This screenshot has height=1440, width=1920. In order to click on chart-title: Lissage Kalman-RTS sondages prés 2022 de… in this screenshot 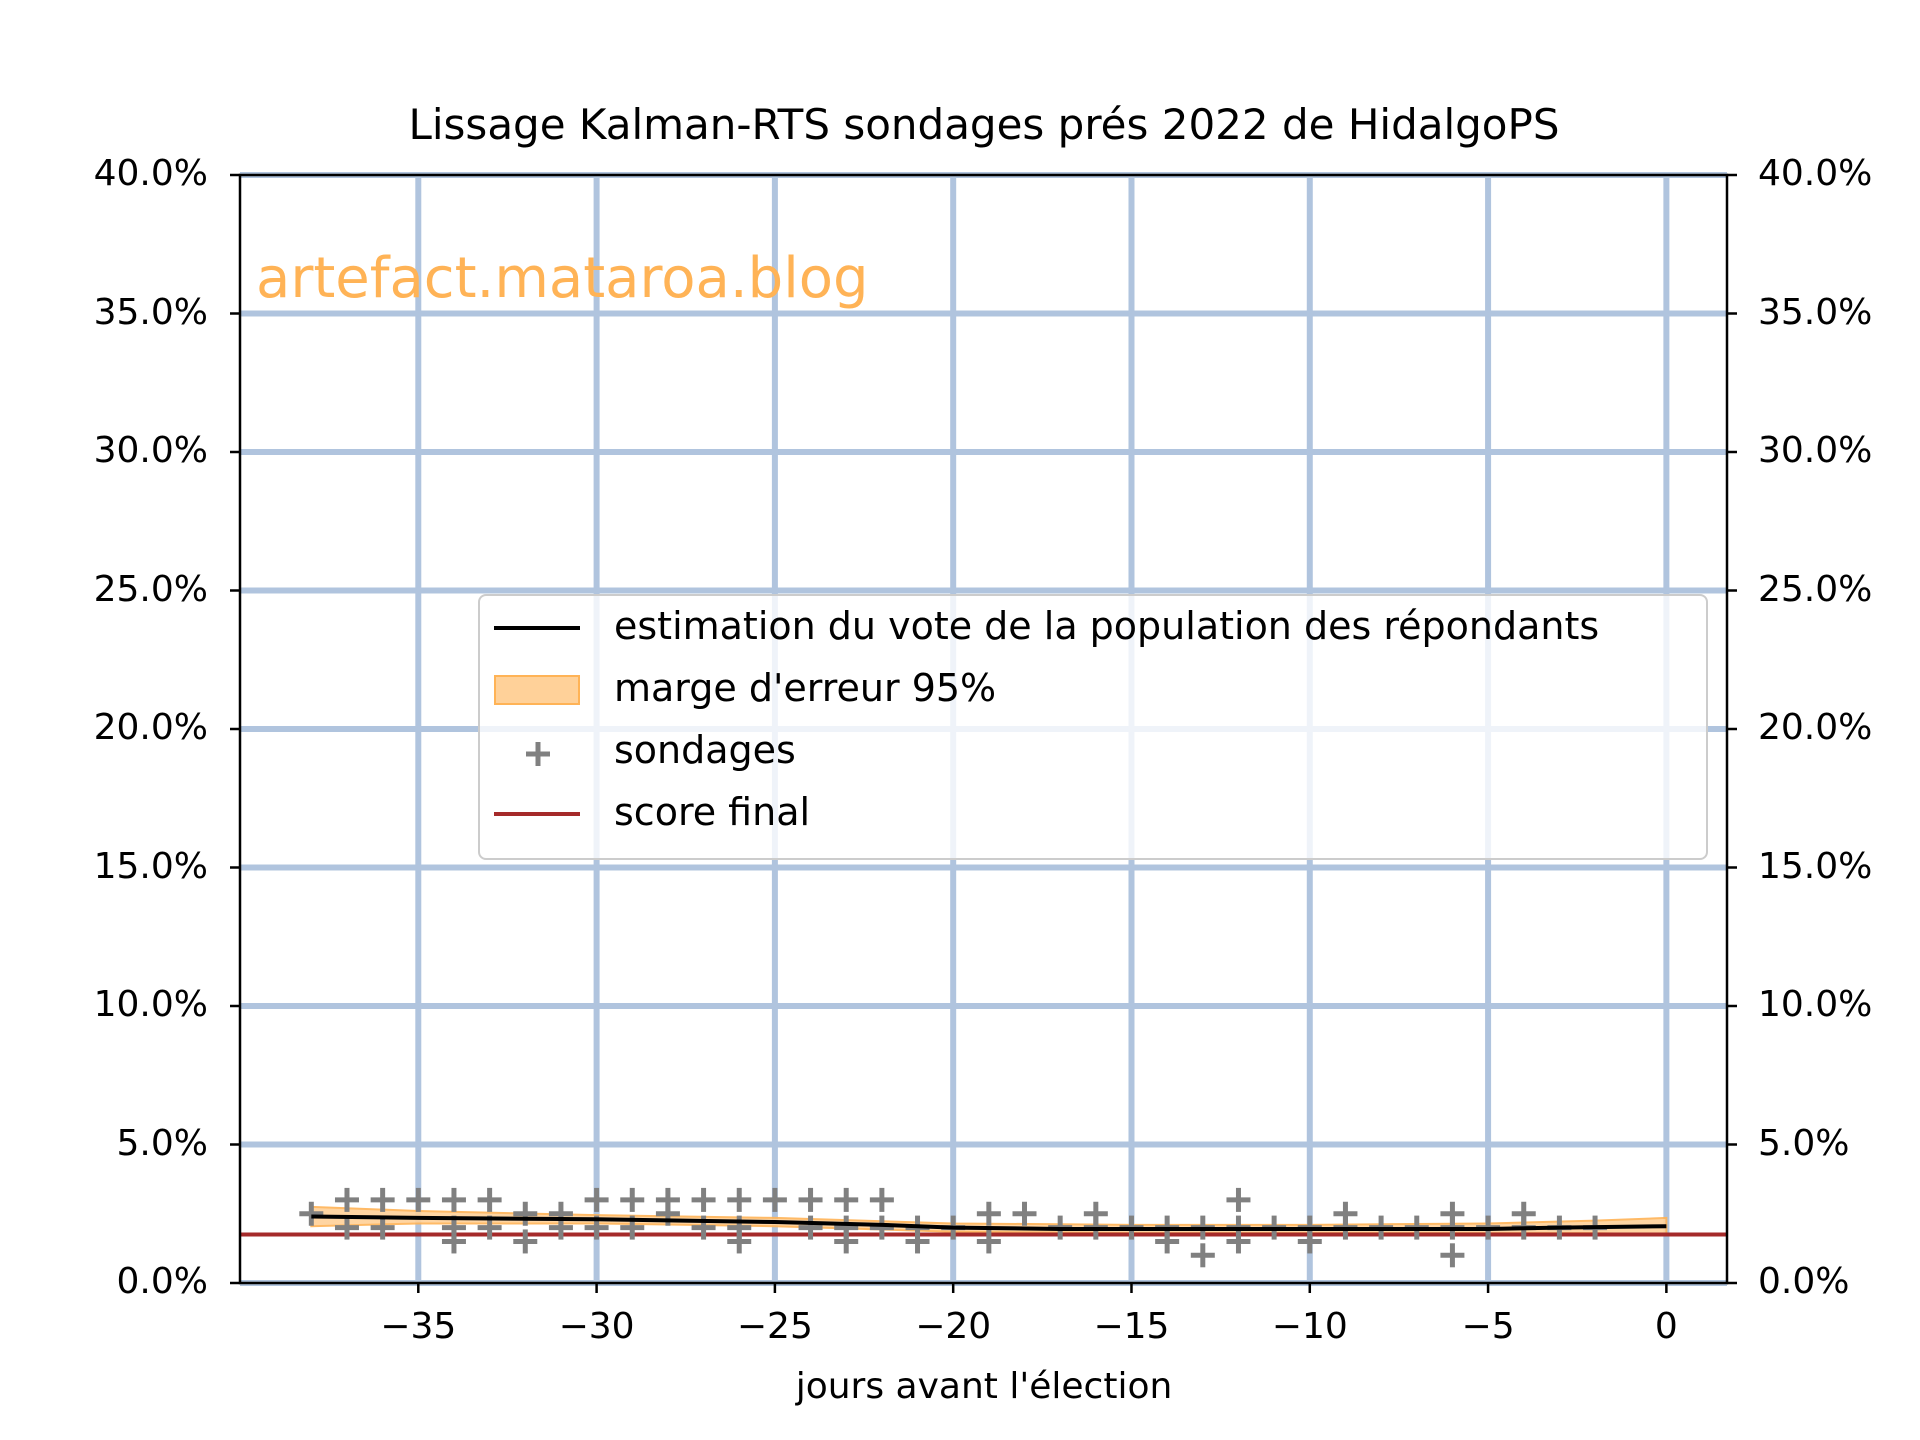, I will do `click(984, 124)`.